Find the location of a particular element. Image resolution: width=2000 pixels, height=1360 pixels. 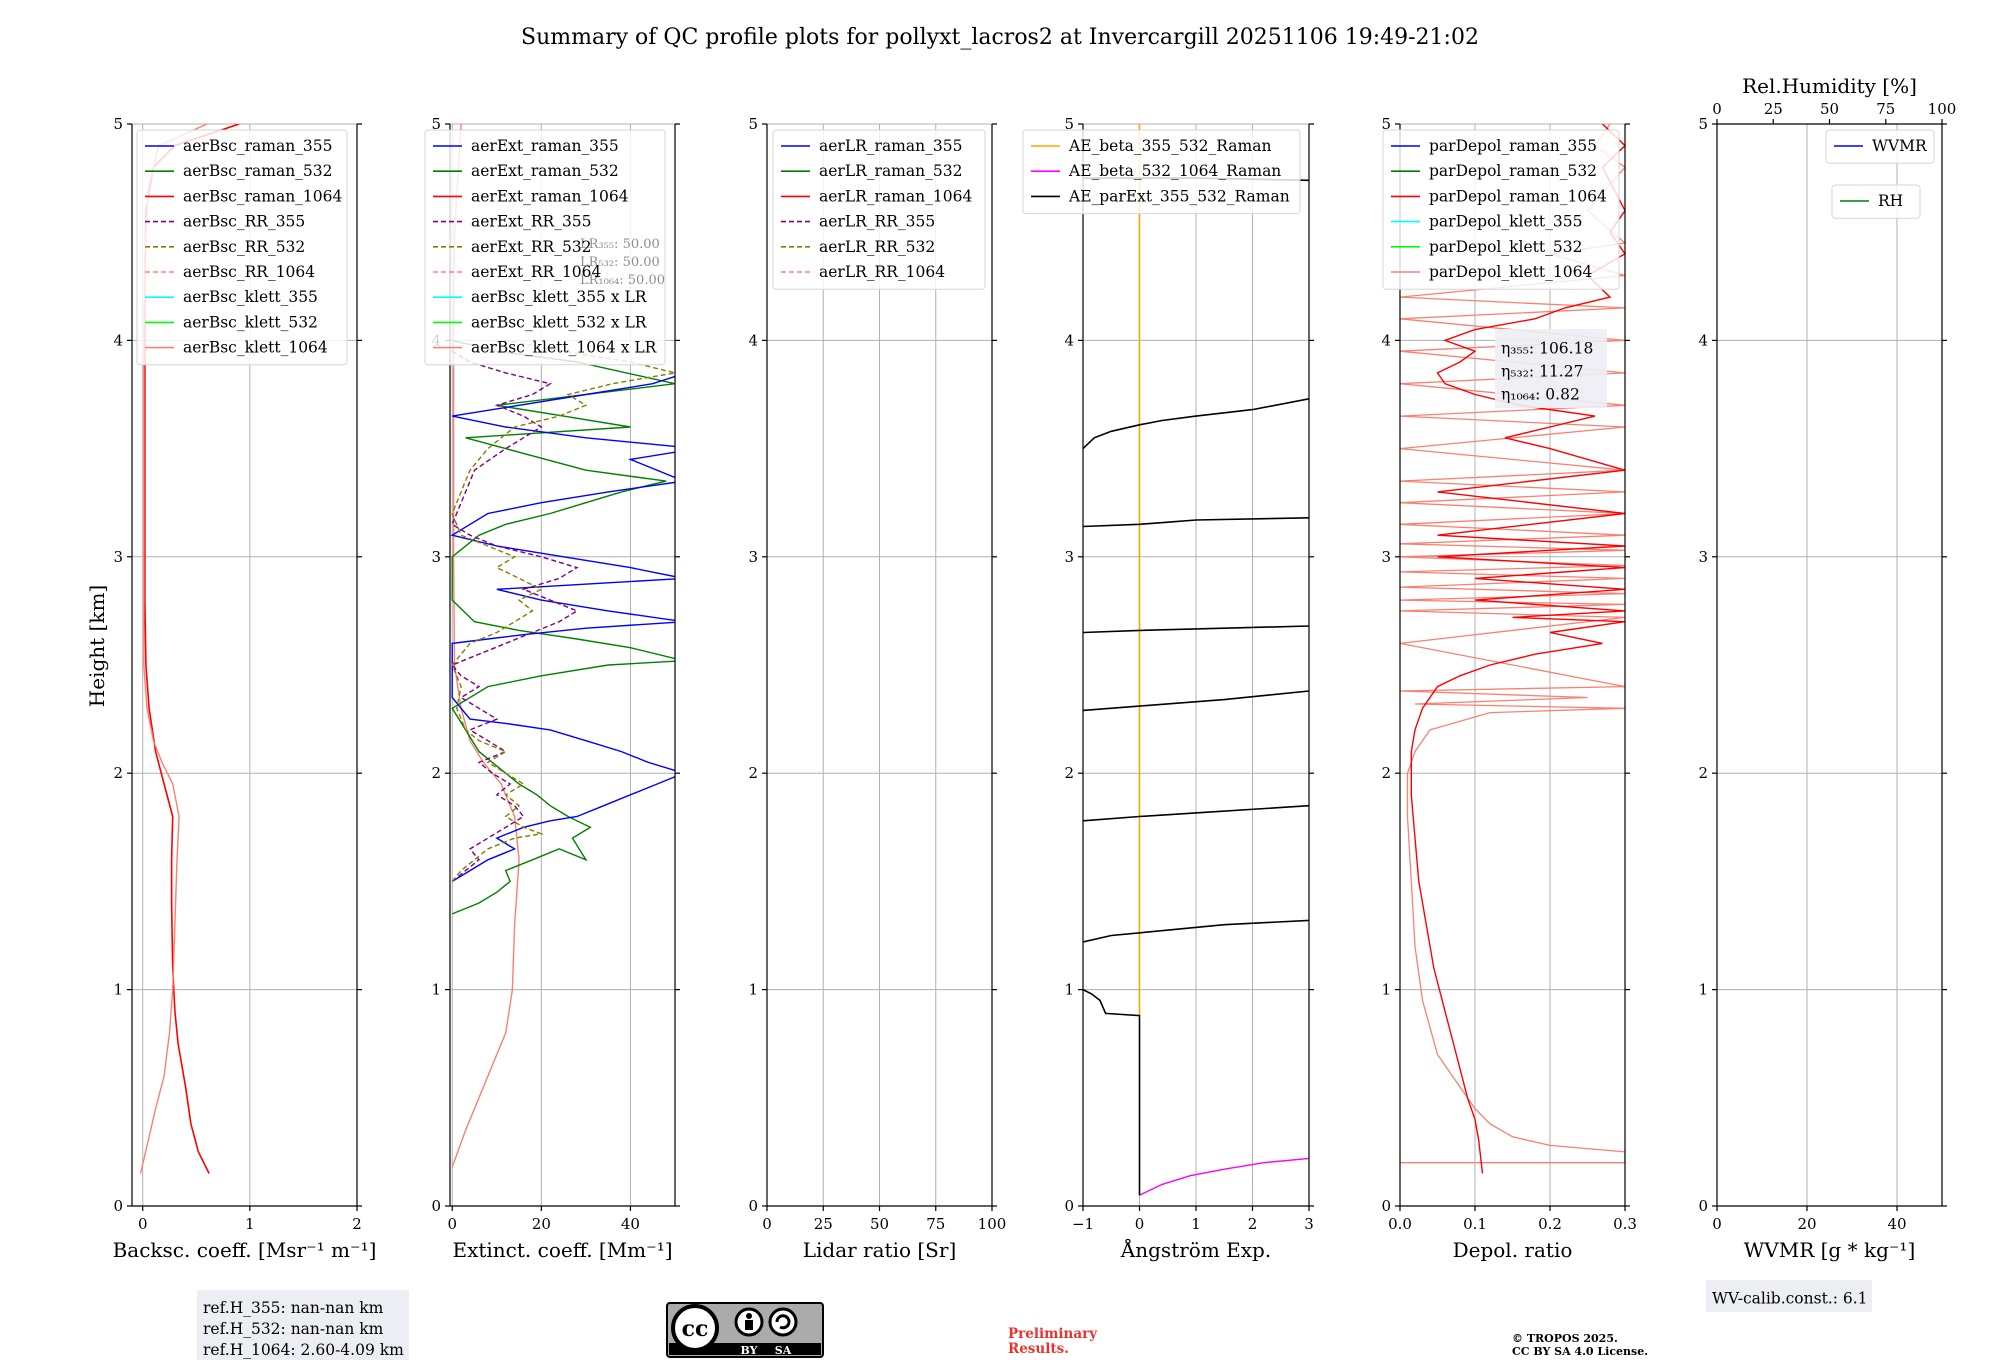

y-axis-label: Height [km] is located at coordinates (97, 646).